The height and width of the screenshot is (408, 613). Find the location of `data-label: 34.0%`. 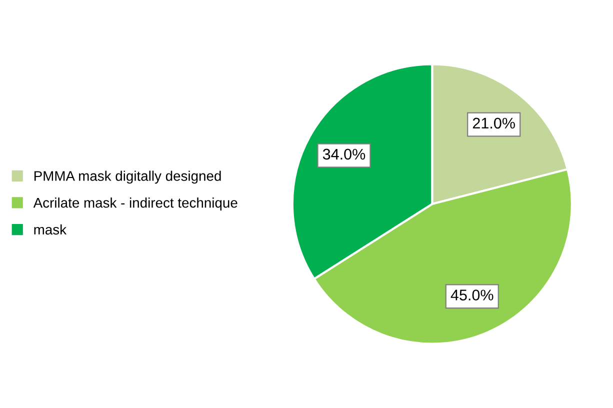

data-label: 34.0% is located at coordinates (344, 154).